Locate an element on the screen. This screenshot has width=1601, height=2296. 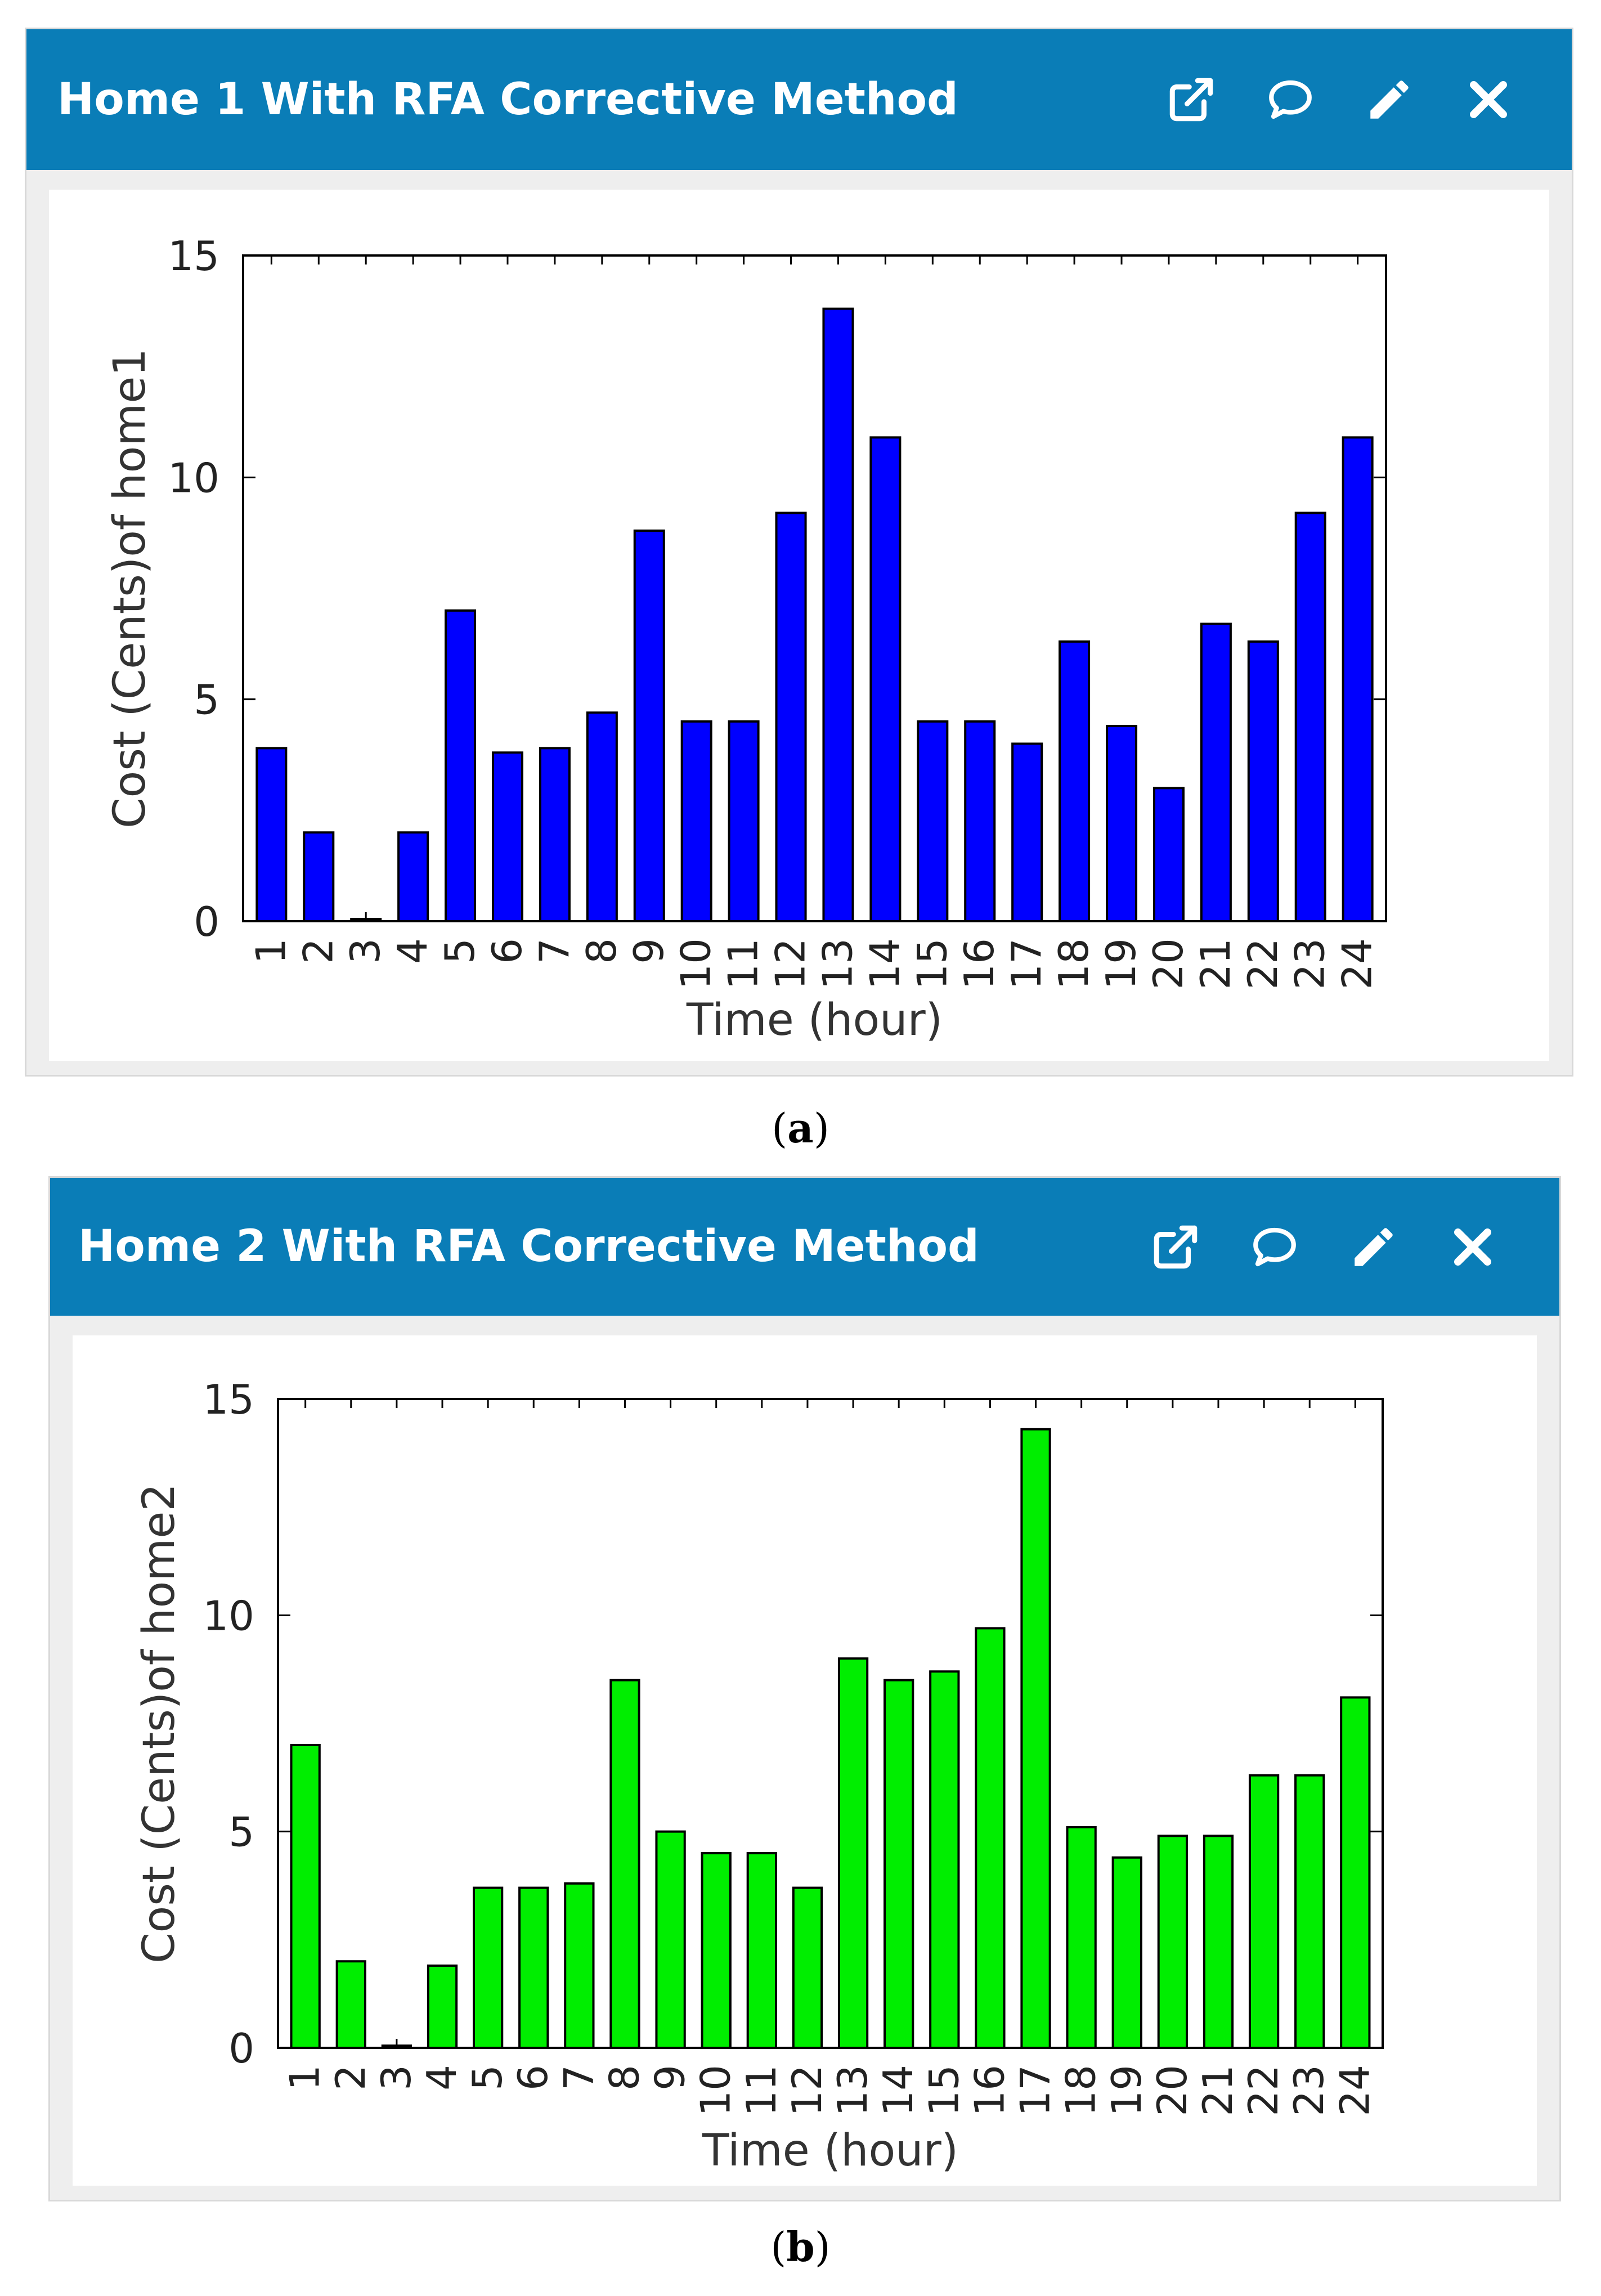
widget-title: Home 2 With RFA Corrective Method is located at coordinates (528, 1246).